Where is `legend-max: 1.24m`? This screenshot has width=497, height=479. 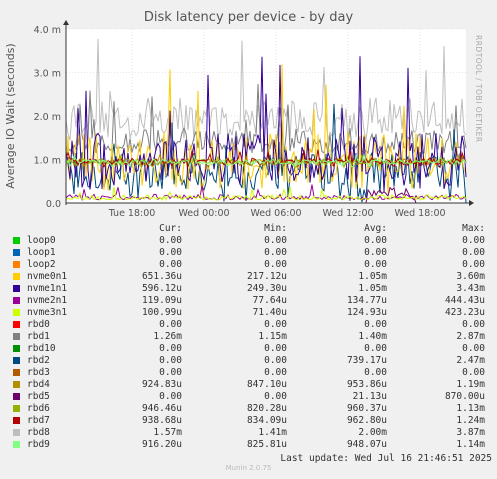 legend-max: 1.24m is located at coordinates (470, 420).